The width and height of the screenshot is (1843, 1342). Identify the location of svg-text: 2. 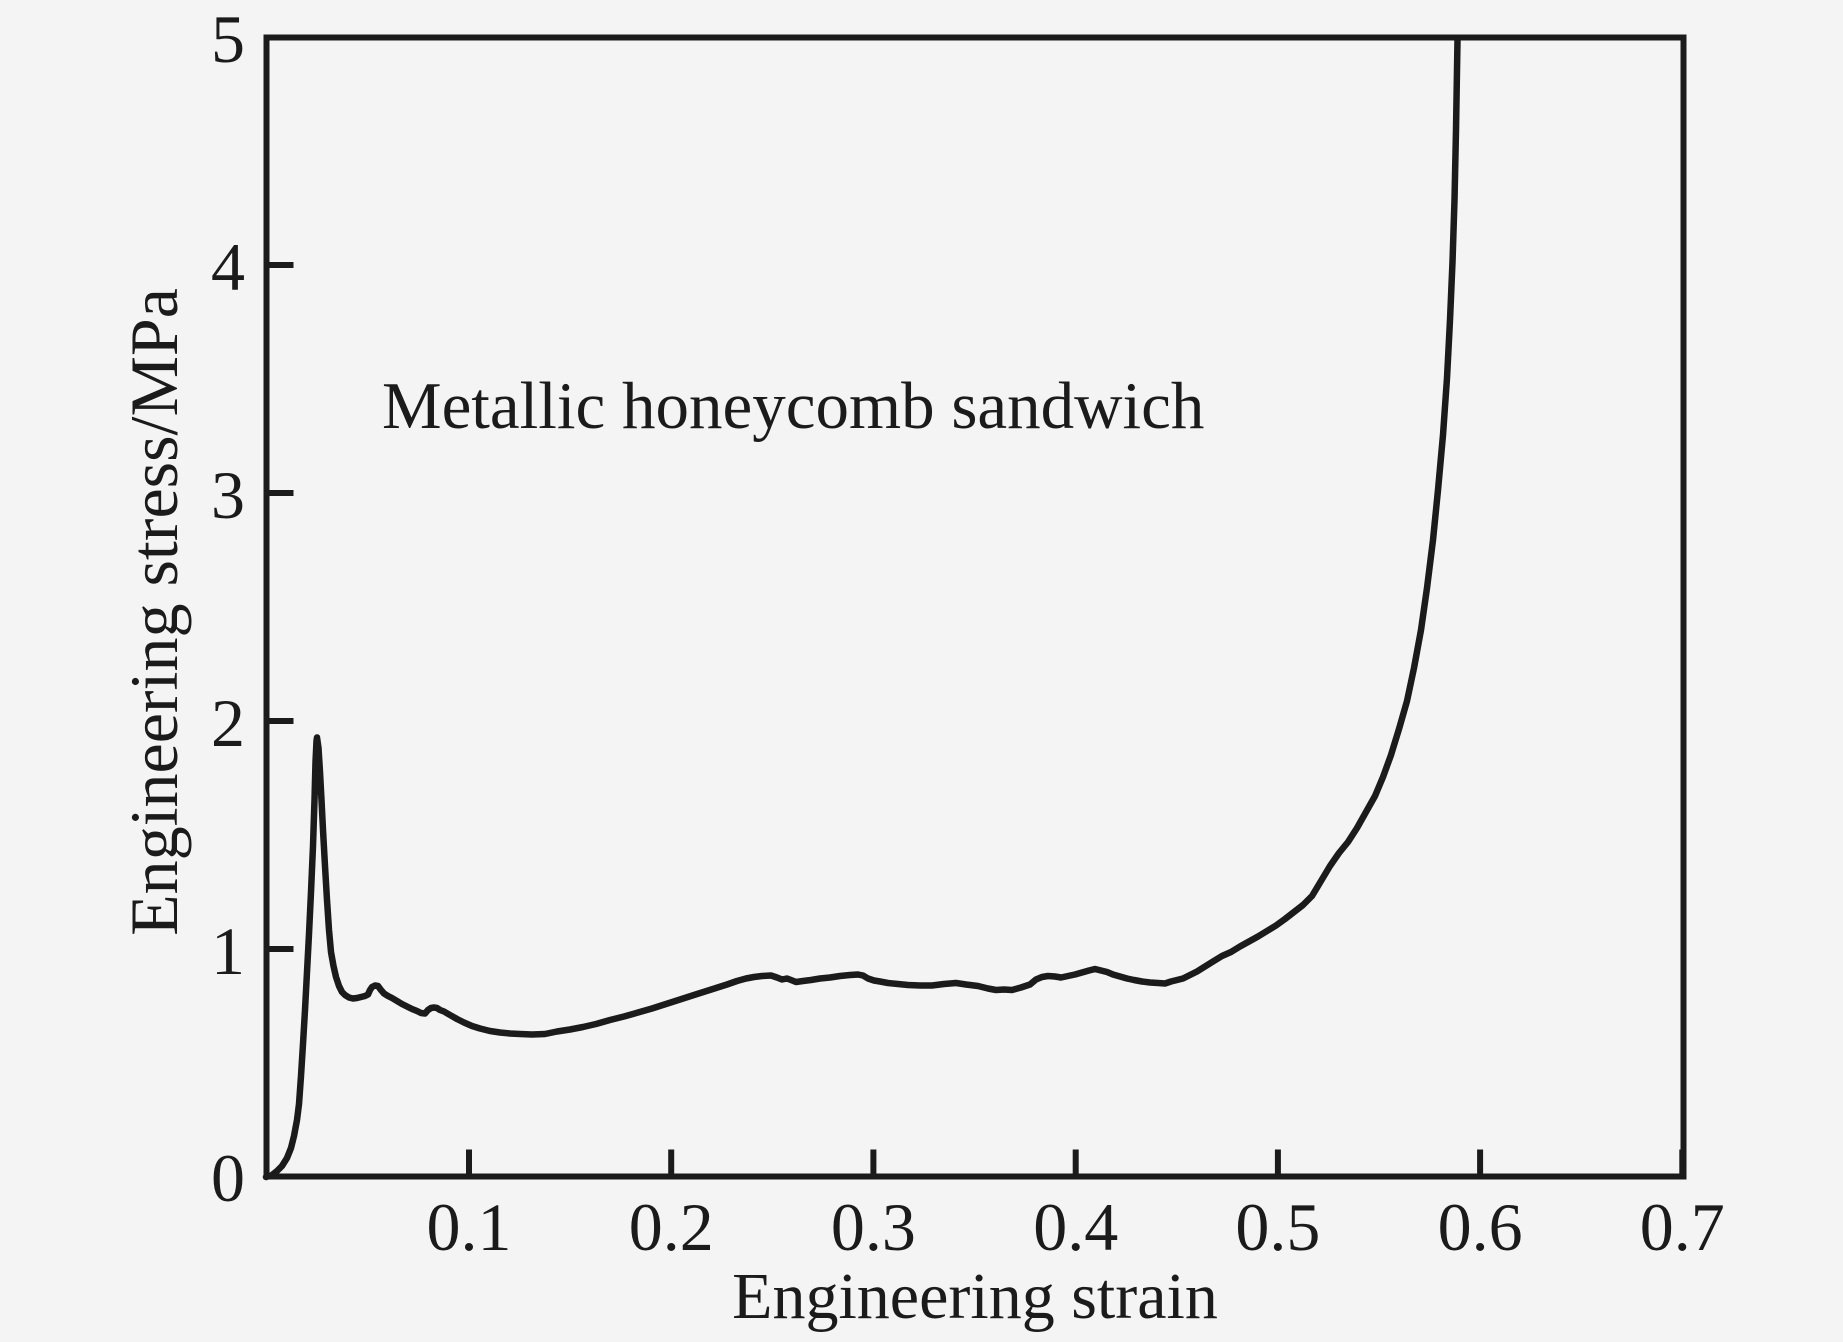
(228, 723).